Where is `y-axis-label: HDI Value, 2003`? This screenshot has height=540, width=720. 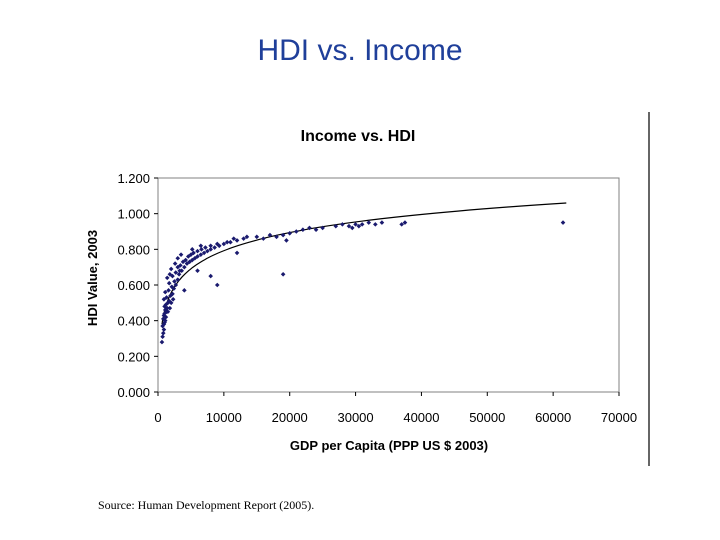
y-axis-label: HDI Value, 2003 is located at coordinates (92, 278).